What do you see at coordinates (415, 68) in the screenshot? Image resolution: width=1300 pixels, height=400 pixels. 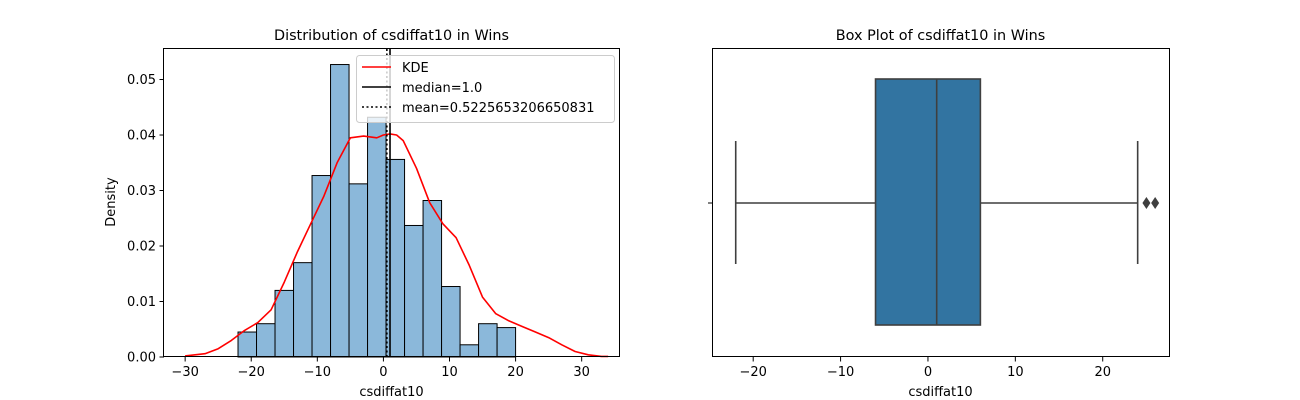 I see `legend-label-kde: KDE` at bounding box center [415, 68].